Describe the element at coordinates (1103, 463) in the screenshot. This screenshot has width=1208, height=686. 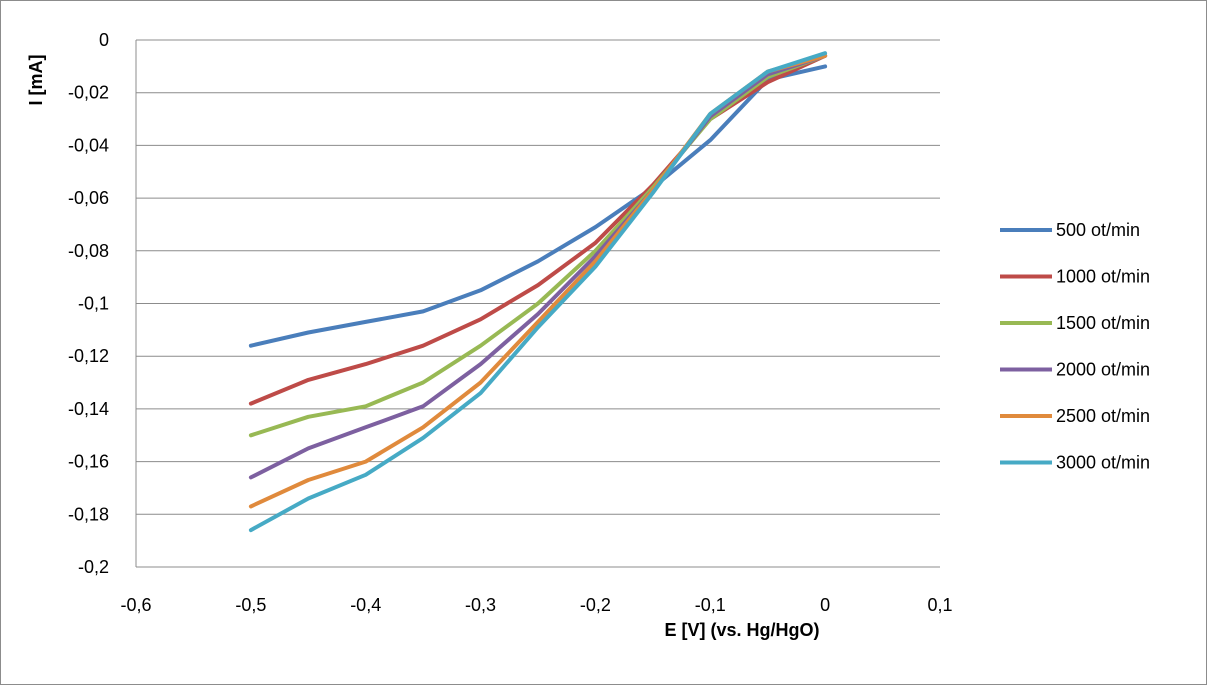
I see `legend-label: 3000 ot/min` at that location.